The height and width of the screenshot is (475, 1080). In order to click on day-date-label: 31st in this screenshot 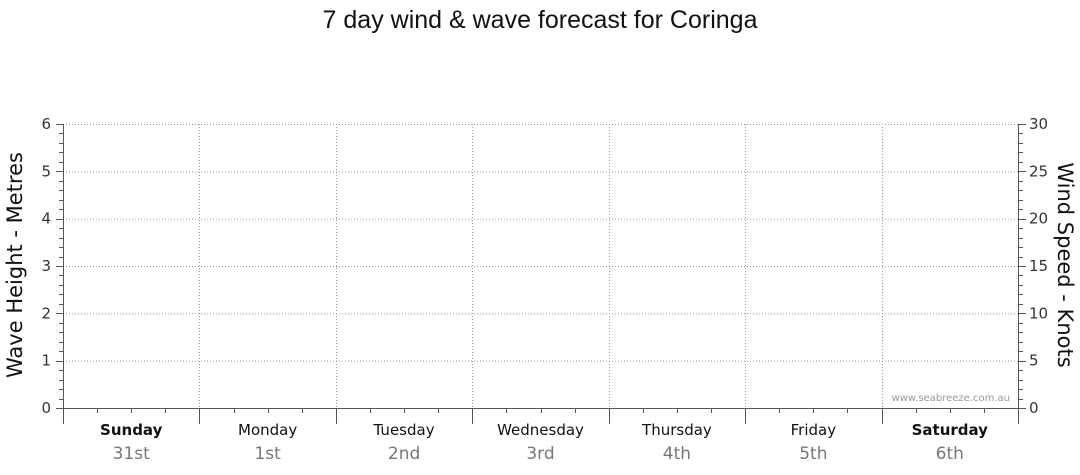, I will do `click(131, 454)`.